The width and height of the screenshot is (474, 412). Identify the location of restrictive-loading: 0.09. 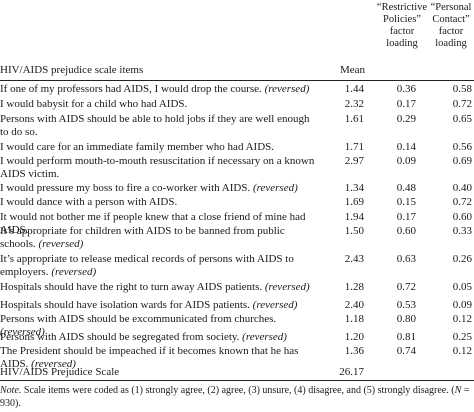
(406, 161).